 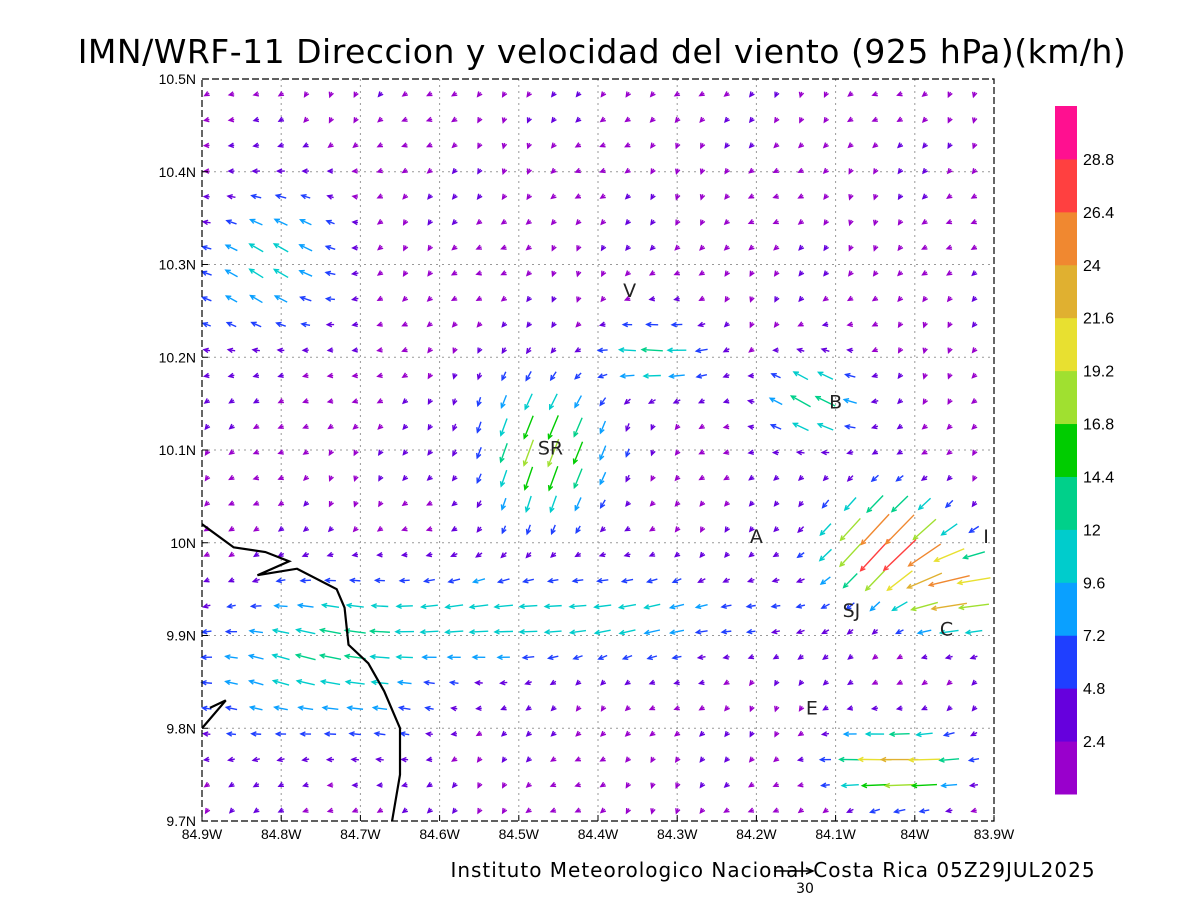 I want to click on y-axis-ticks: 9.7N 9.8N 9.9N 10N 10.1N 10.2N 10.3N 10.4N 10.5N, so click(x=183, y=450).